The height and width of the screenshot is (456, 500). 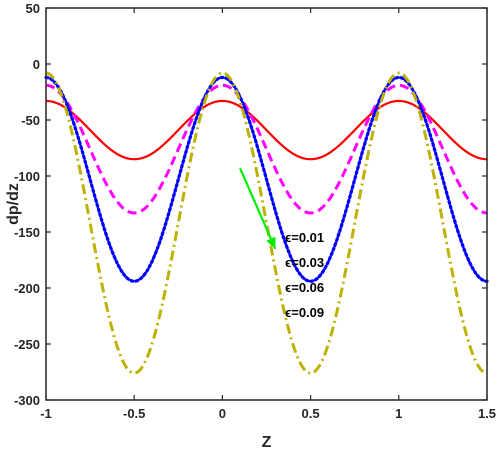 What do you see at coordinates (222, 413) in the screenshot?
I see `x-tick-label: 0` at bounding box center [222, 413].